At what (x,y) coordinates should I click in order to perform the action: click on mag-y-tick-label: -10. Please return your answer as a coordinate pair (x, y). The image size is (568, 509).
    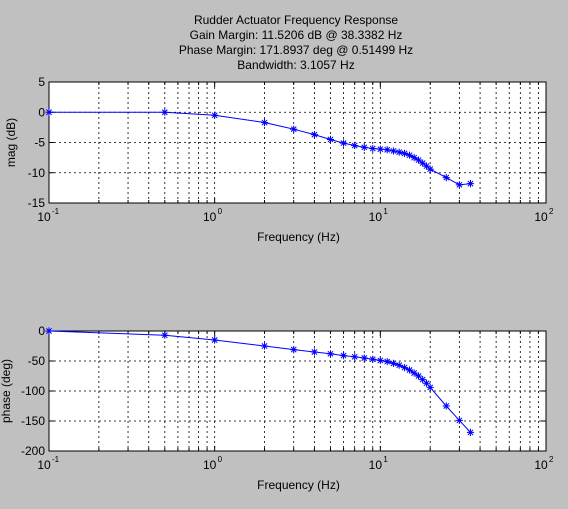
    Looking at the image, I should click on (37, 173).